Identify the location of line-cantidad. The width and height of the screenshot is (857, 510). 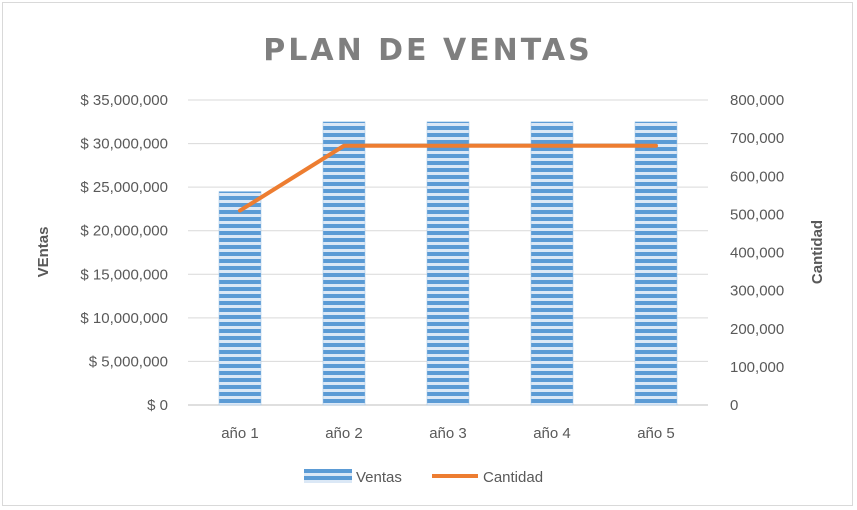
(448, 178).